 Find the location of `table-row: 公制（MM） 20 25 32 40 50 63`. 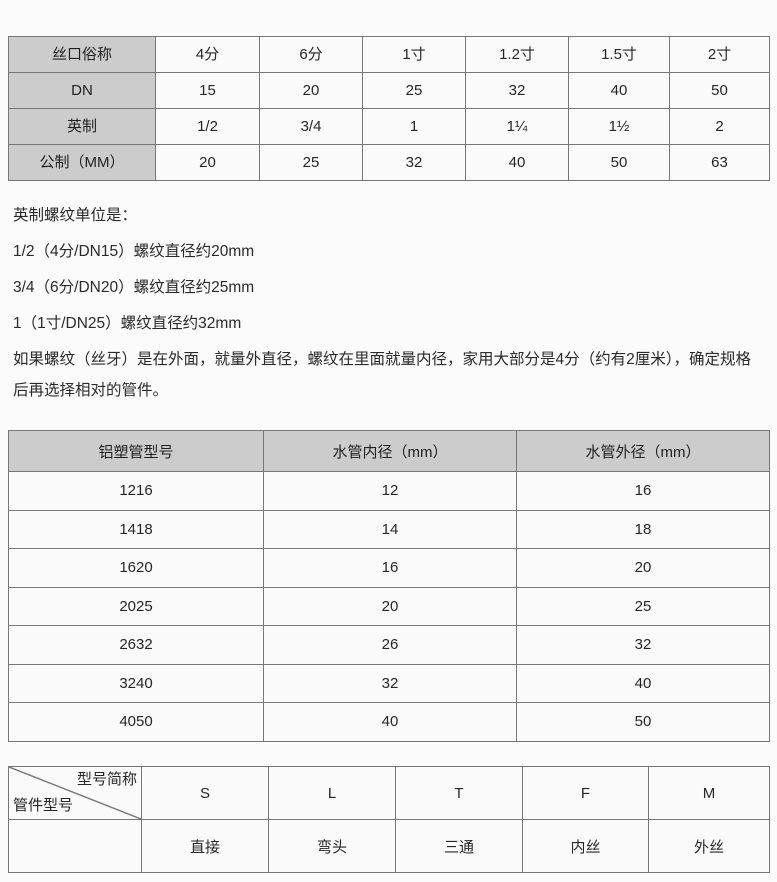

table-row: 公制（MM） 20 25 32 40 50 63 is located at coordinates (389, 162).